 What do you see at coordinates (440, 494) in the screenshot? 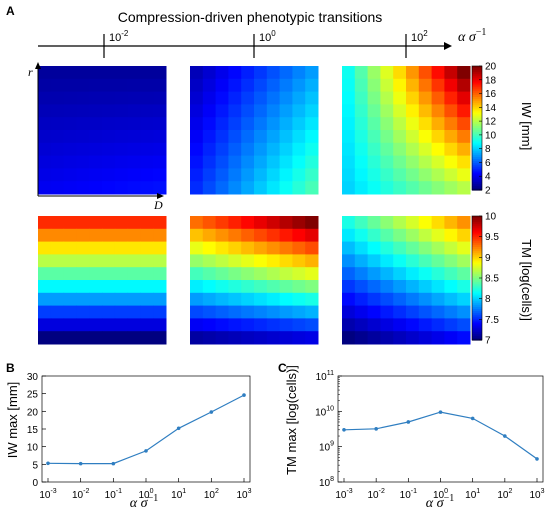
I see `x-tick-label: 10⁰` at bounding box center [440, 494].